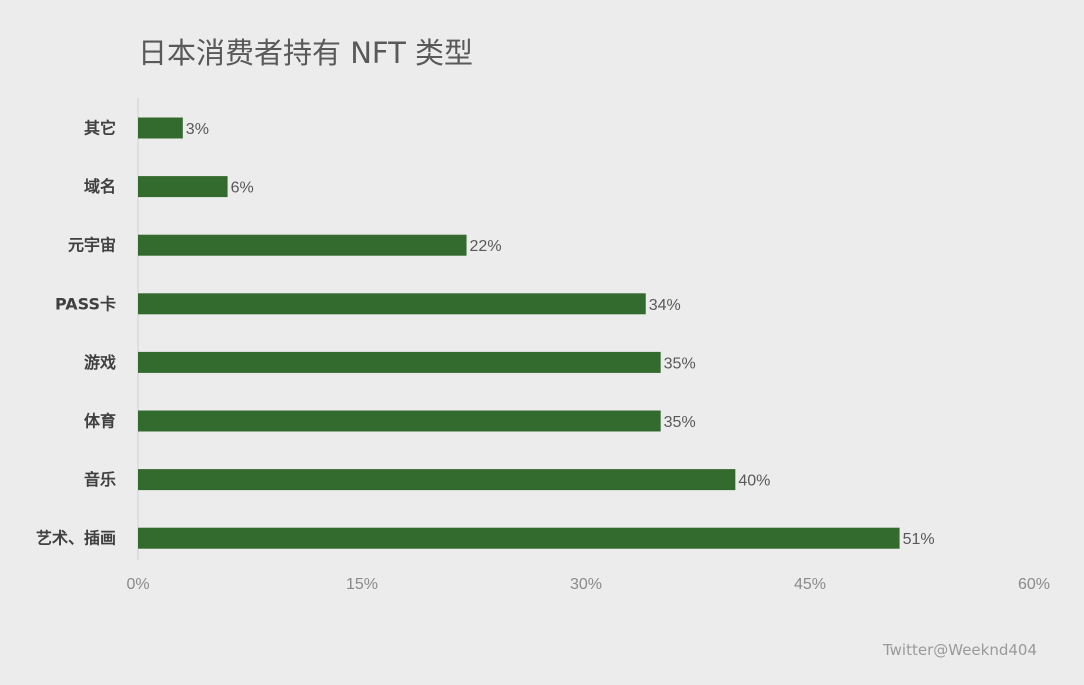  What do you see at coordinates (242, 188) in the screenshot?
I see `data-label: 6%` at bounding box center [242, 188].